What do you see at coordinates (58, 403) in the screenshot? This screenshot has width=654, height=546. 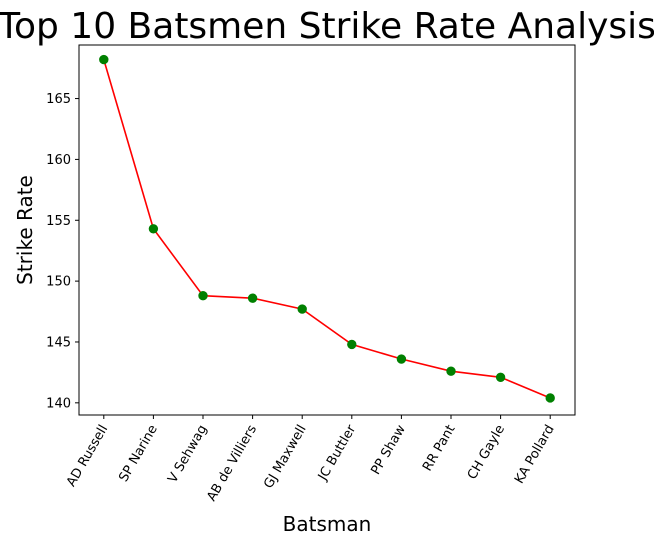 I see `y-tick-label: 140` at bounding box center [58, 403].